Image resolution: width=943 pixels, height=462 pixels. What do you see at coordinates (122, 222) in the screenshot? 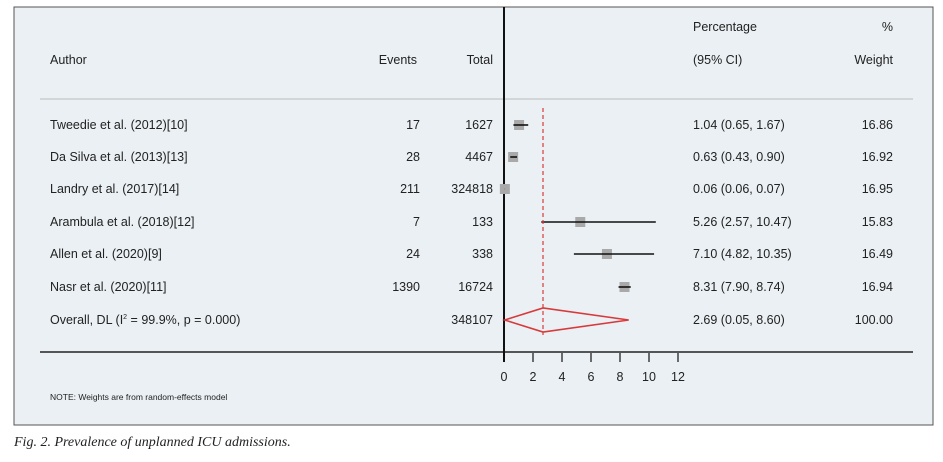
I see `study-author: Arambula et al. (2018)[12]` at bounding box center [122, 222].